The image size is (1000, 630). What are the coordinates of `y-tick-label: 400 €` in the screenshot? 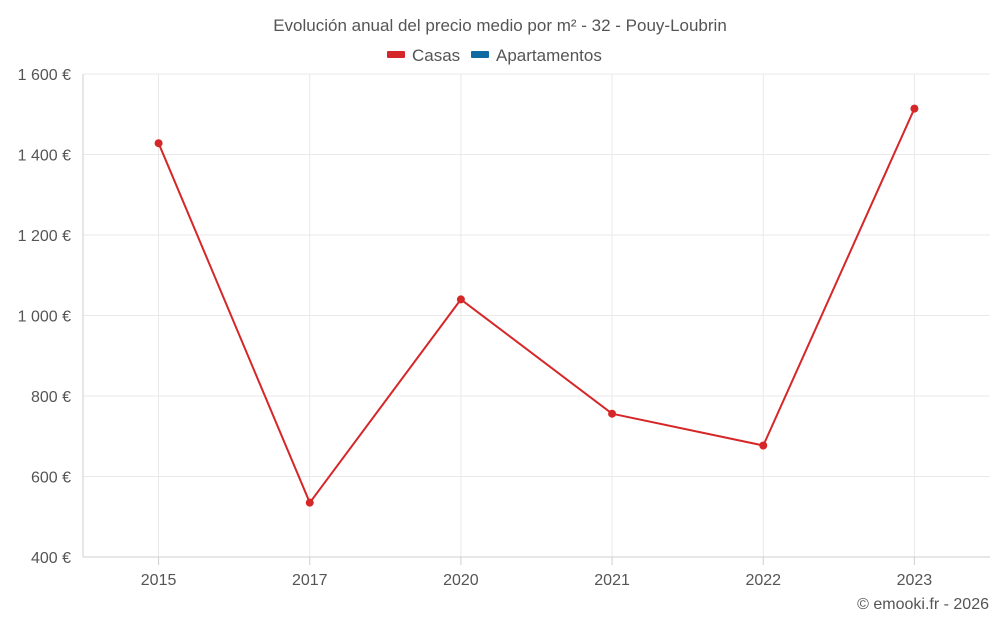 It's located at (51, 558).